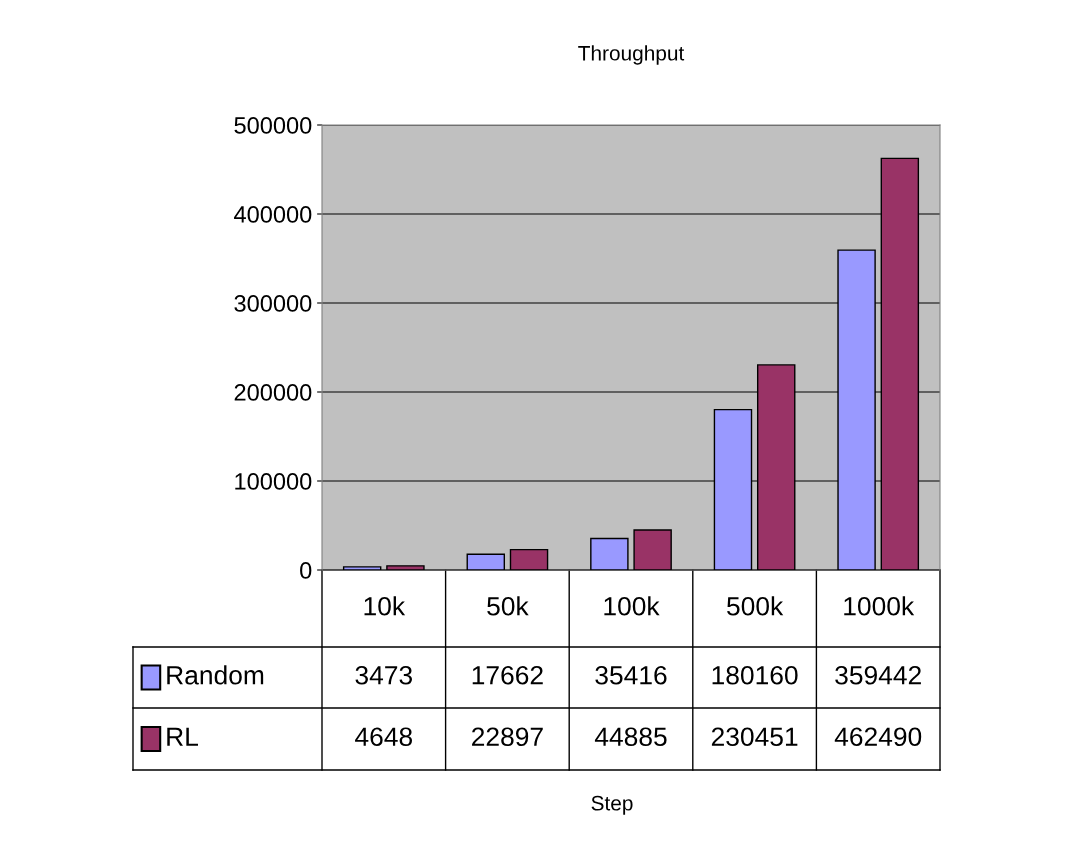 The width and height of the screenshot is (1084, 858). I want to click on y-tick-label: 200000, so click(273, 392).